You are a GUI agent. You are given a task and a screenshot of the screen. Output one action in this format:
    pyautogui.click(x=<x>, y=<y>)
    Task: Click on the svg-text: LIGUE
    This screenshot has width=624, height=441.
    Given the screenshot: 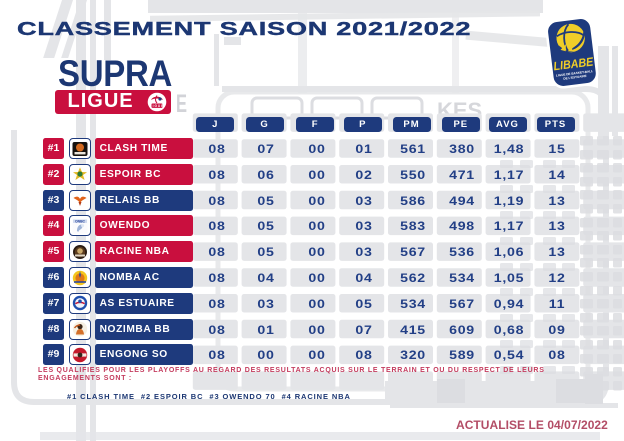 What is the action you would take?
    pyautogui.click(x=156, y=106)
    